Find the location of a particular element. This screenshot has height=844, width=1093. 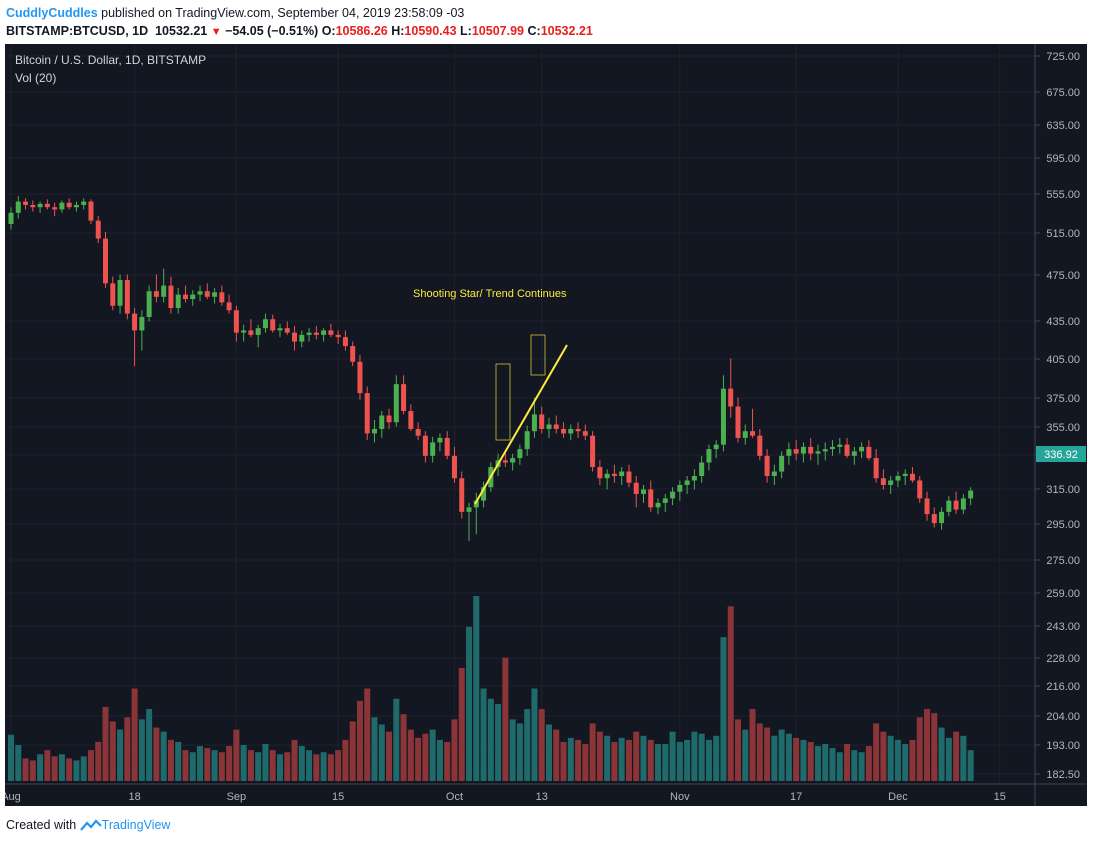

price-tick-label: 635.00 is located at coordinates (1063, 126).